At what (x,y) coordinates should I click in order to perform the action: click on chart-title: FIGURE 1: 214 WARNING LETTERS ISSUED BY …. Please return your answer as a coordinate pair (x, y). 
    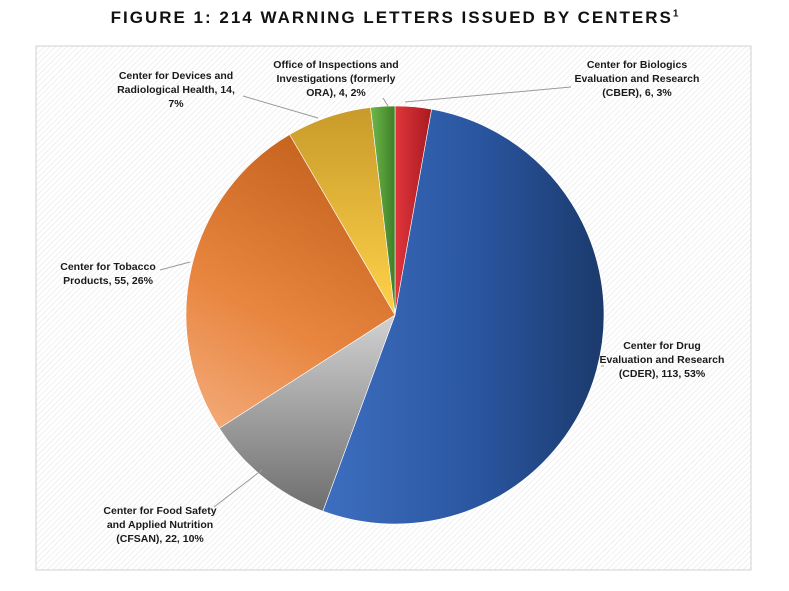
    Looking at the image, I should click on (394, 18).